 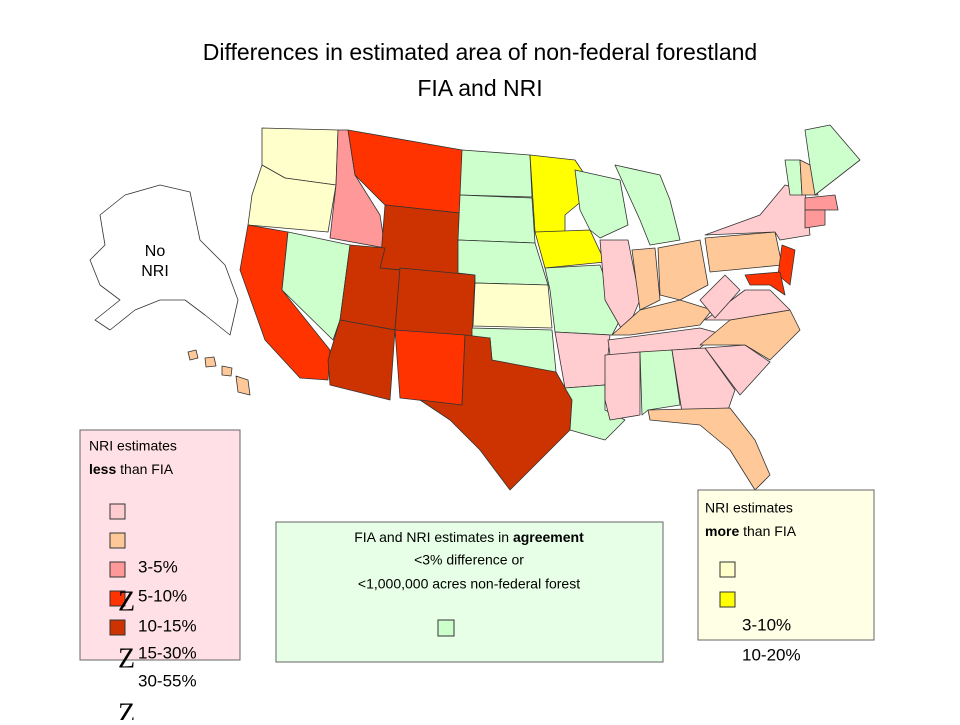 I want to click on legend-label: 10-15%, so click(x=167, y=625).